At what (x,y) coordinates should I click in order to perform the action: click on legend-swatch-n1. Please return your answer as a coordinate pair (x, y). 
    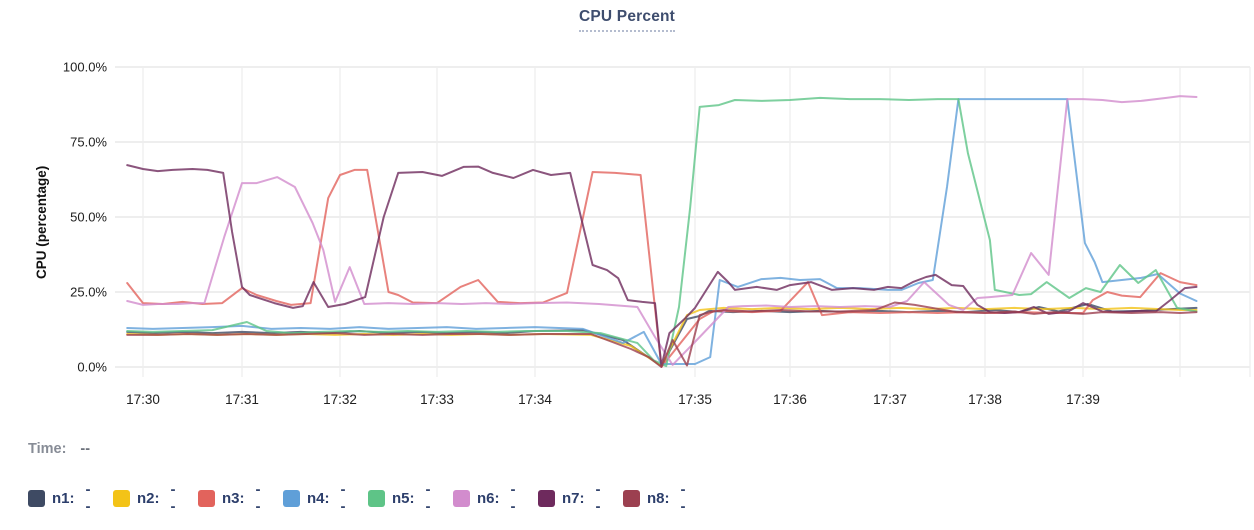
    Looking at the image, I should click on (36, 498).